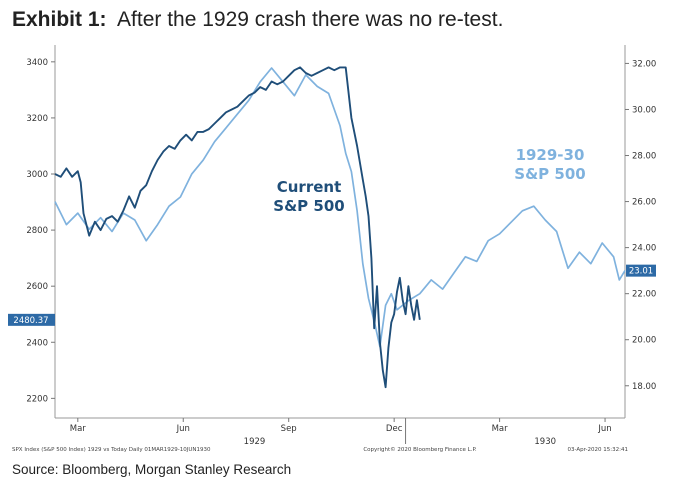 The image size is (680, 488). Describe the element at coordinates (289, 429) in the screenshot. I see `x-tick-label: Sep` at that location.